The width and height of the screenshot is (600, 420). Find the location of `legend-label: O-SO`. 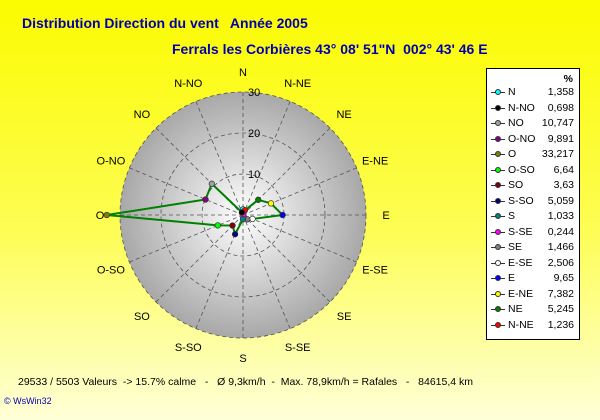

legend-label: O-SO is located at coordinates (521, 169).